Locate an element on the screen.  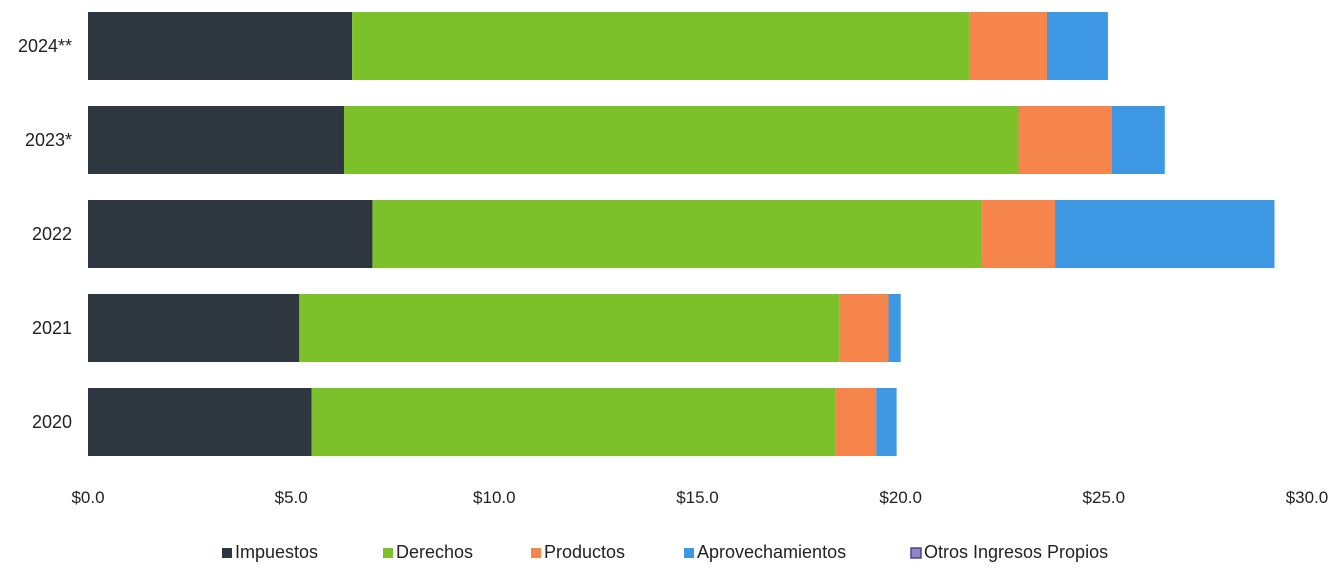
bar-segment-impuestos-2022 is located at coordinates (230, 234).